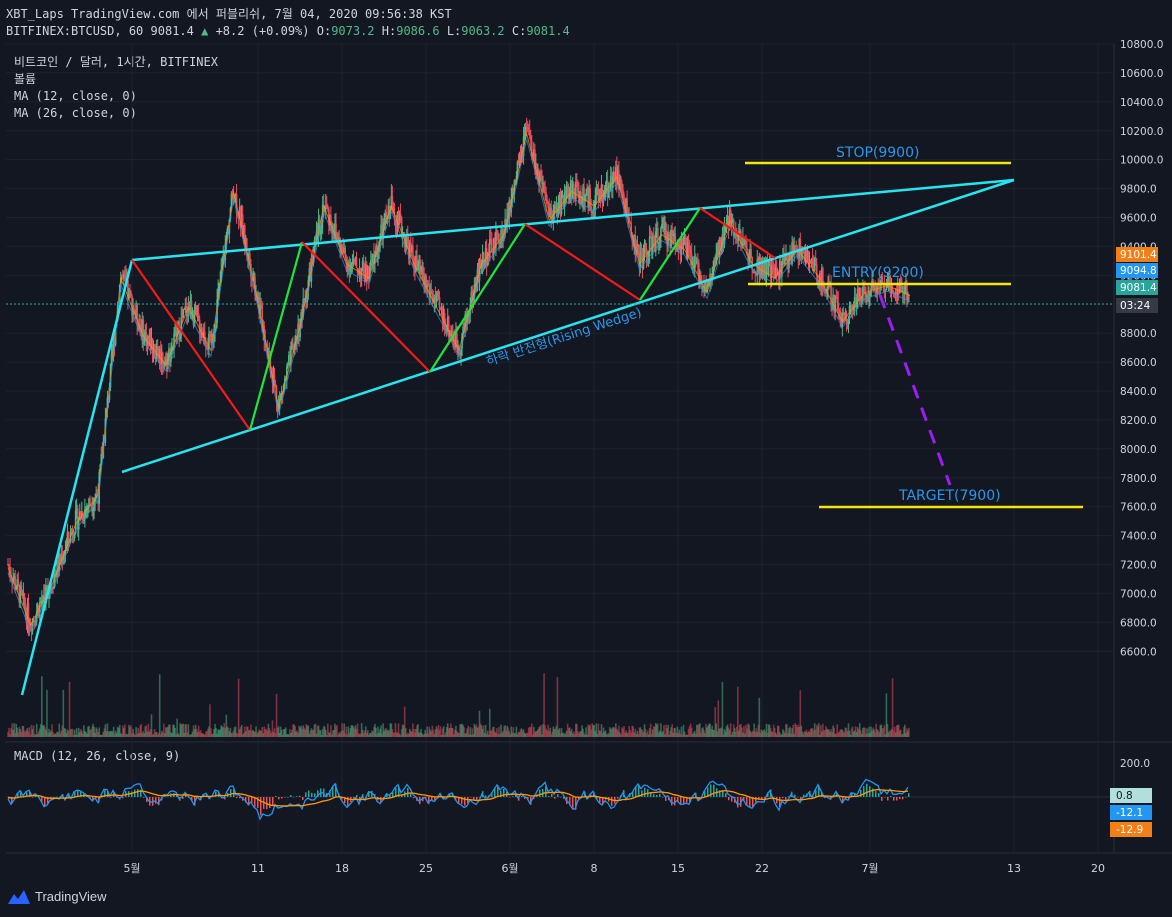 This screenshot has width=1172, height=917. What do you see at coordinates (915, 390) in the screenshot?
I see `target-path` at bounding box center [915, 390].